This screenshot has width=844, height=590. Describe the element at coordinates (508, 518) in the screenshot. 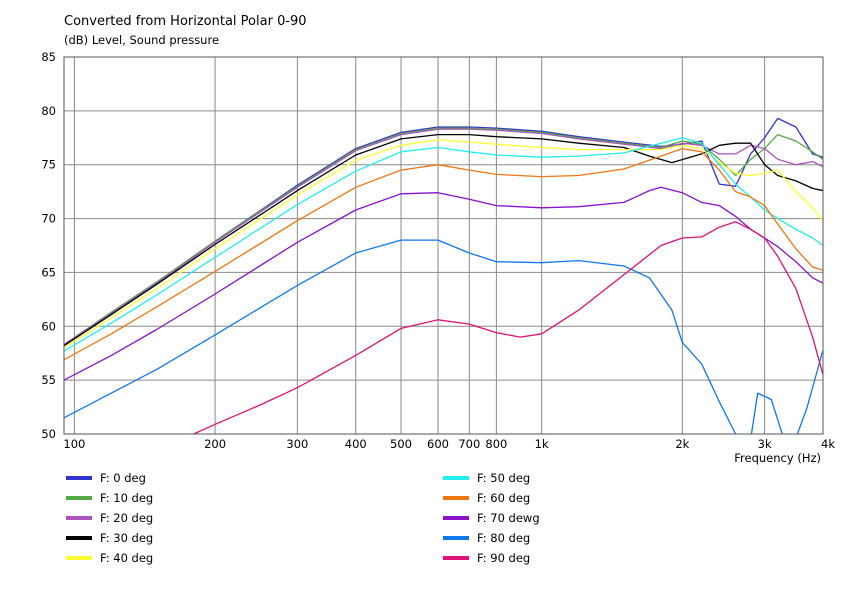

I see `legend-label: F: 70 dewg` at that location.